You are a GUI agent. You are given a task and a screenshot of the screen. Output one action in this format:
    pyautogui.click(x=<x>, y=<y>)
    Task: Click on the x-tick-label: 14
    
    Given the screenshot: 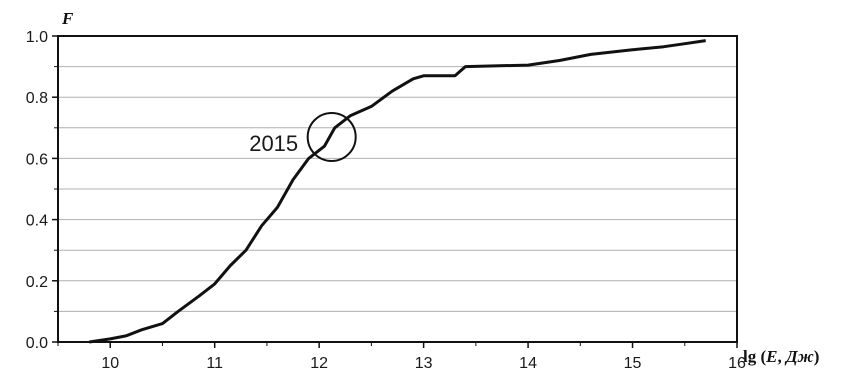 What is the action you would take?
    pyautogui.click(x=528, y=363)
    